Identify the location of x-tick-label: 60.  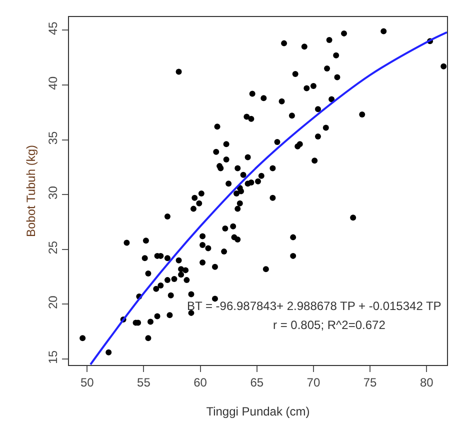
(201, 382).